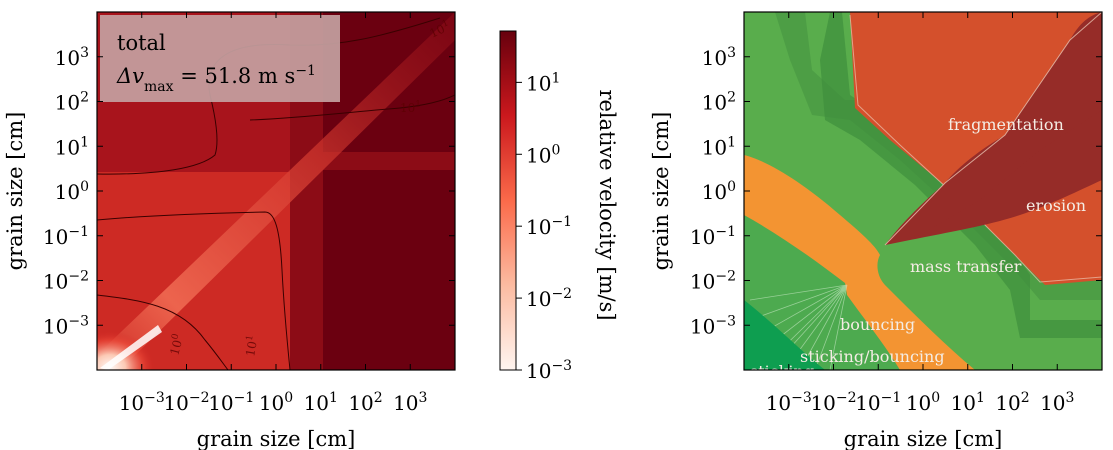  I want to click on heatmap-cold-corner, so click(177, 305).